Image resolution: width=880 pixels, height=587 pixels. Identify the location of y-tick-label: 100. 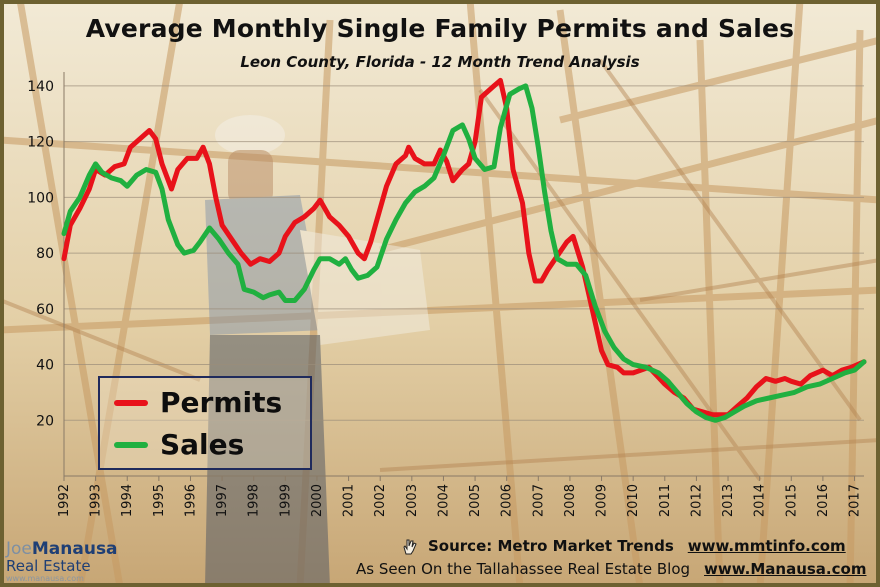
(40, 198).